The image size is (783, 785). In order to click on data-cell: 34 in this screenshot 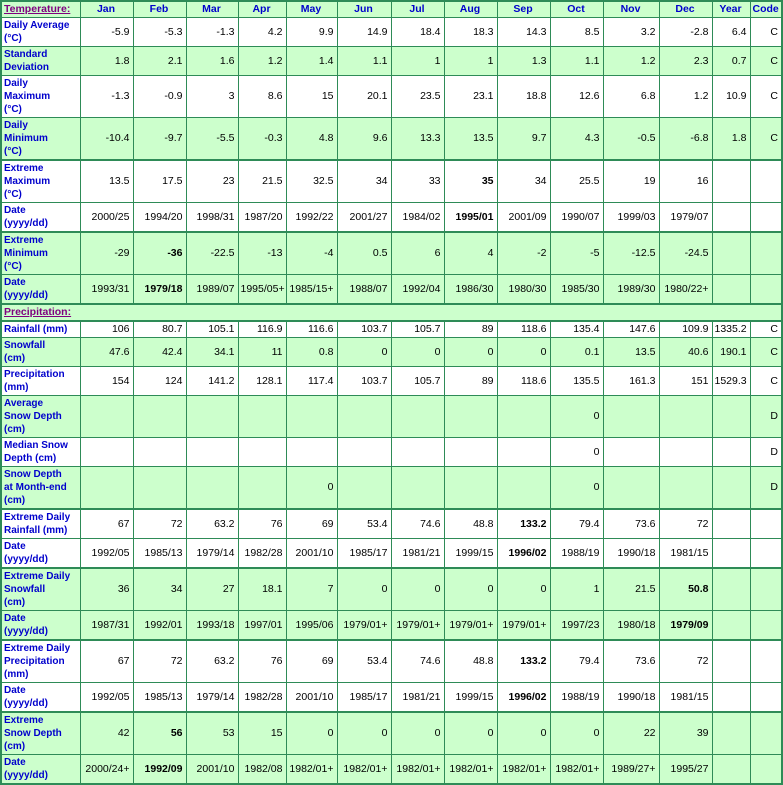, I will do `click(523, 181)`.